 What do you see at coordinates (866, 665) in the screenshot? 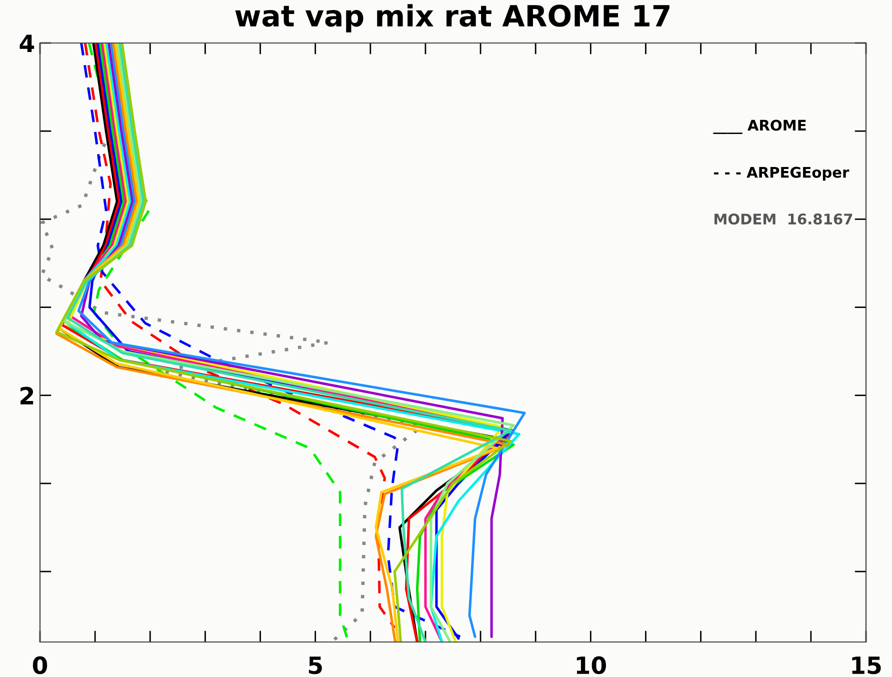
I see `x-tick-label: 15` at bounding box center [866, 665].